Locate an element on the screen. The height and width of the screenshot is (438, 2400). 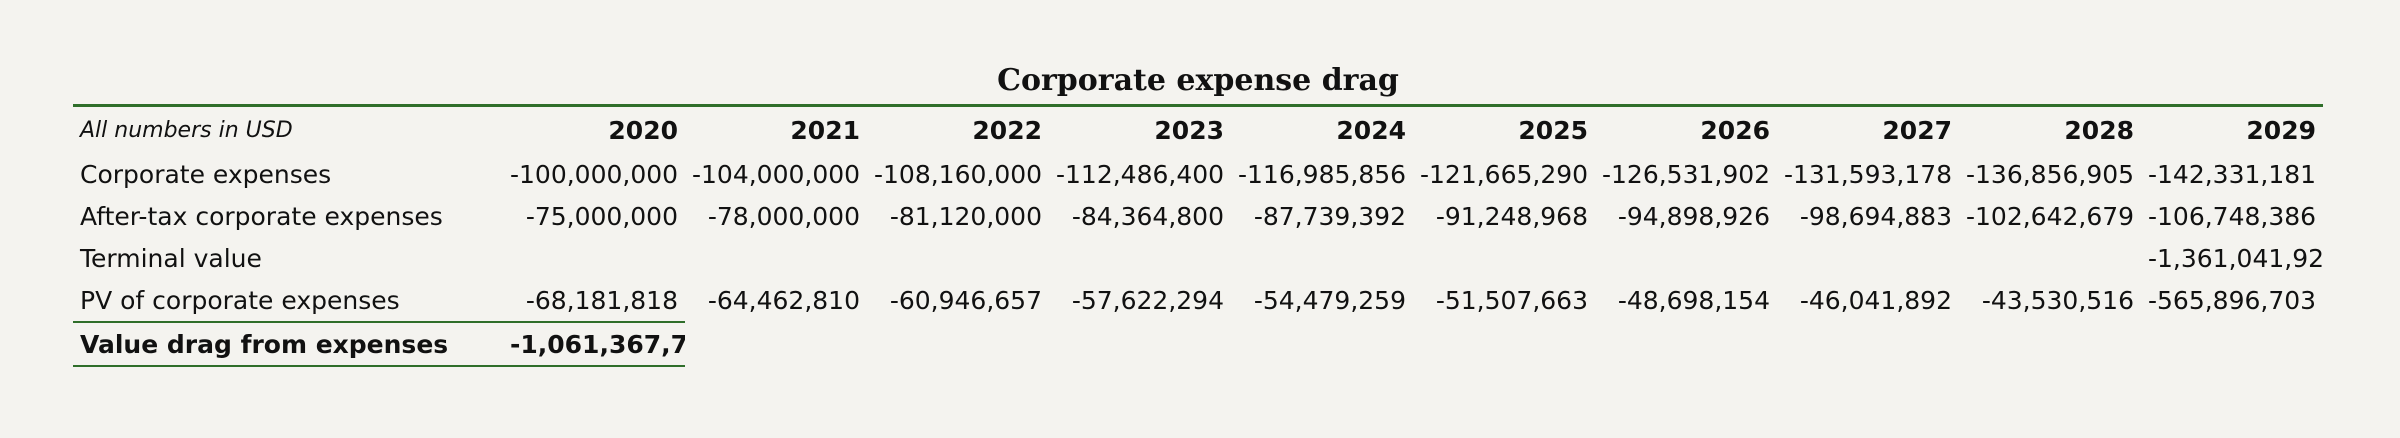
table-cell: -112,486,400 is located at coordinates (1140, 174).